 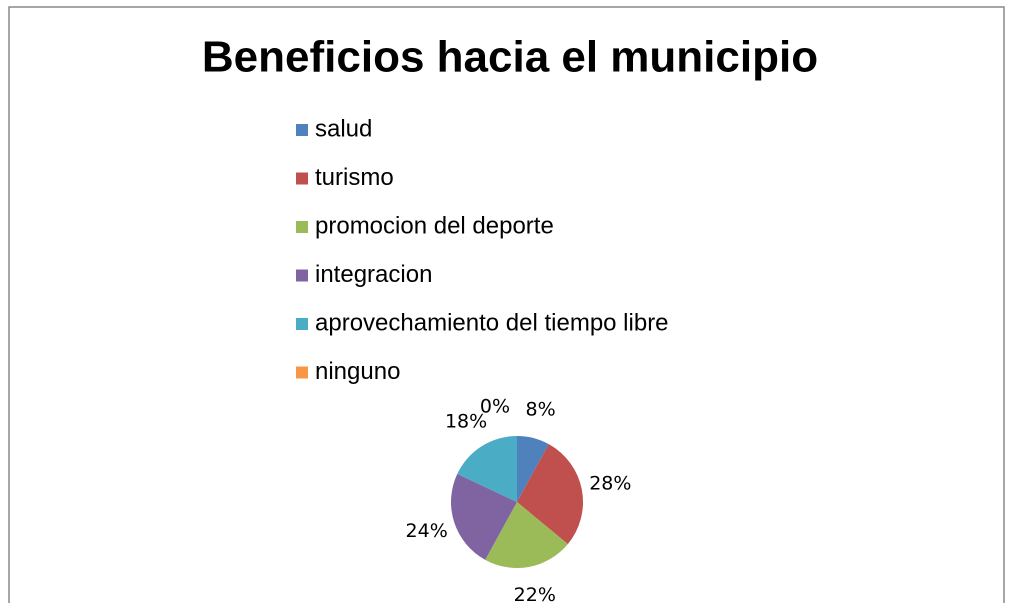 I want to click on data-label: 28%, so click(x=610, y=484).